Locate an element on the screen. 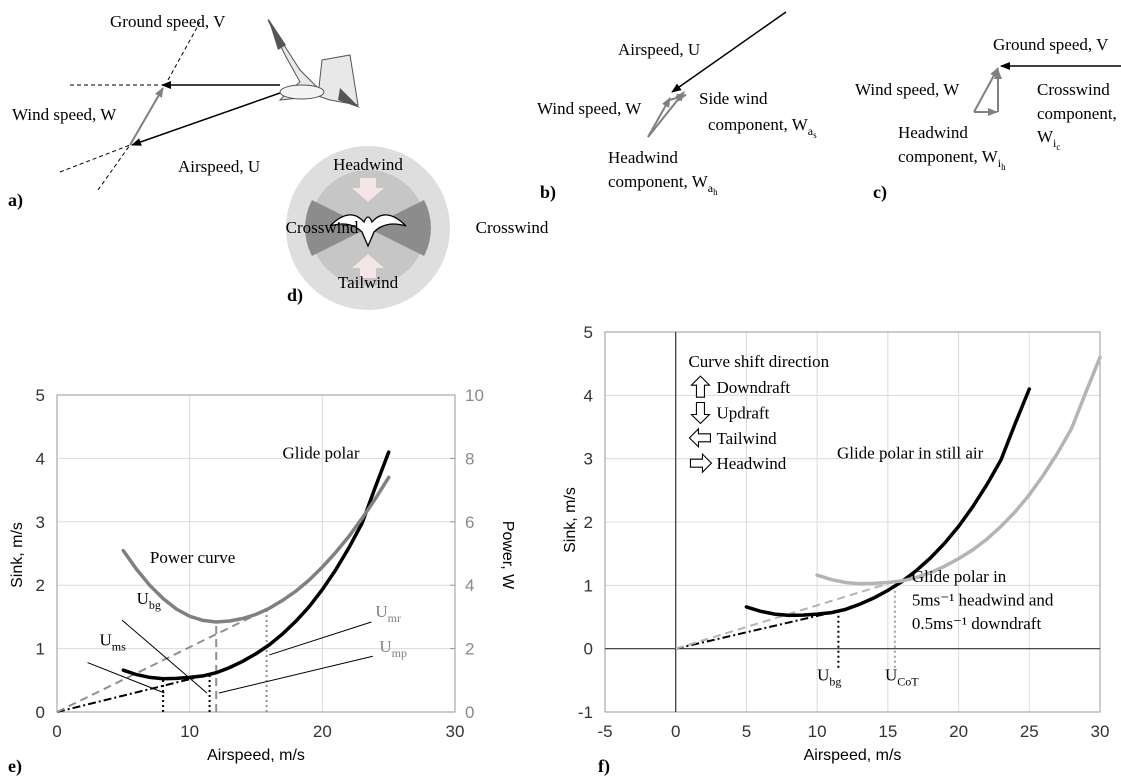 Image resolution: width=1121 pixels, height=776 pixels. y-tick-label: 4 is located at coordinates (588, 395).